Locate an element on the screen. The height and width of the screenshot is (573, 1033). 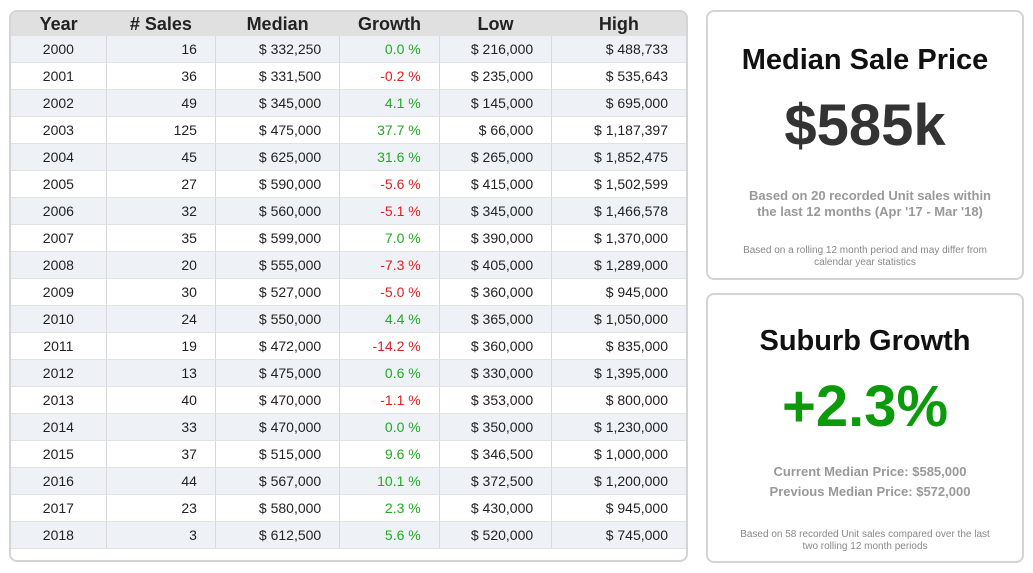
table-row: 2017 23 $ 580,000 2.3 % $ 430,000 $ 945,000 is located at coordinates (348, 508).